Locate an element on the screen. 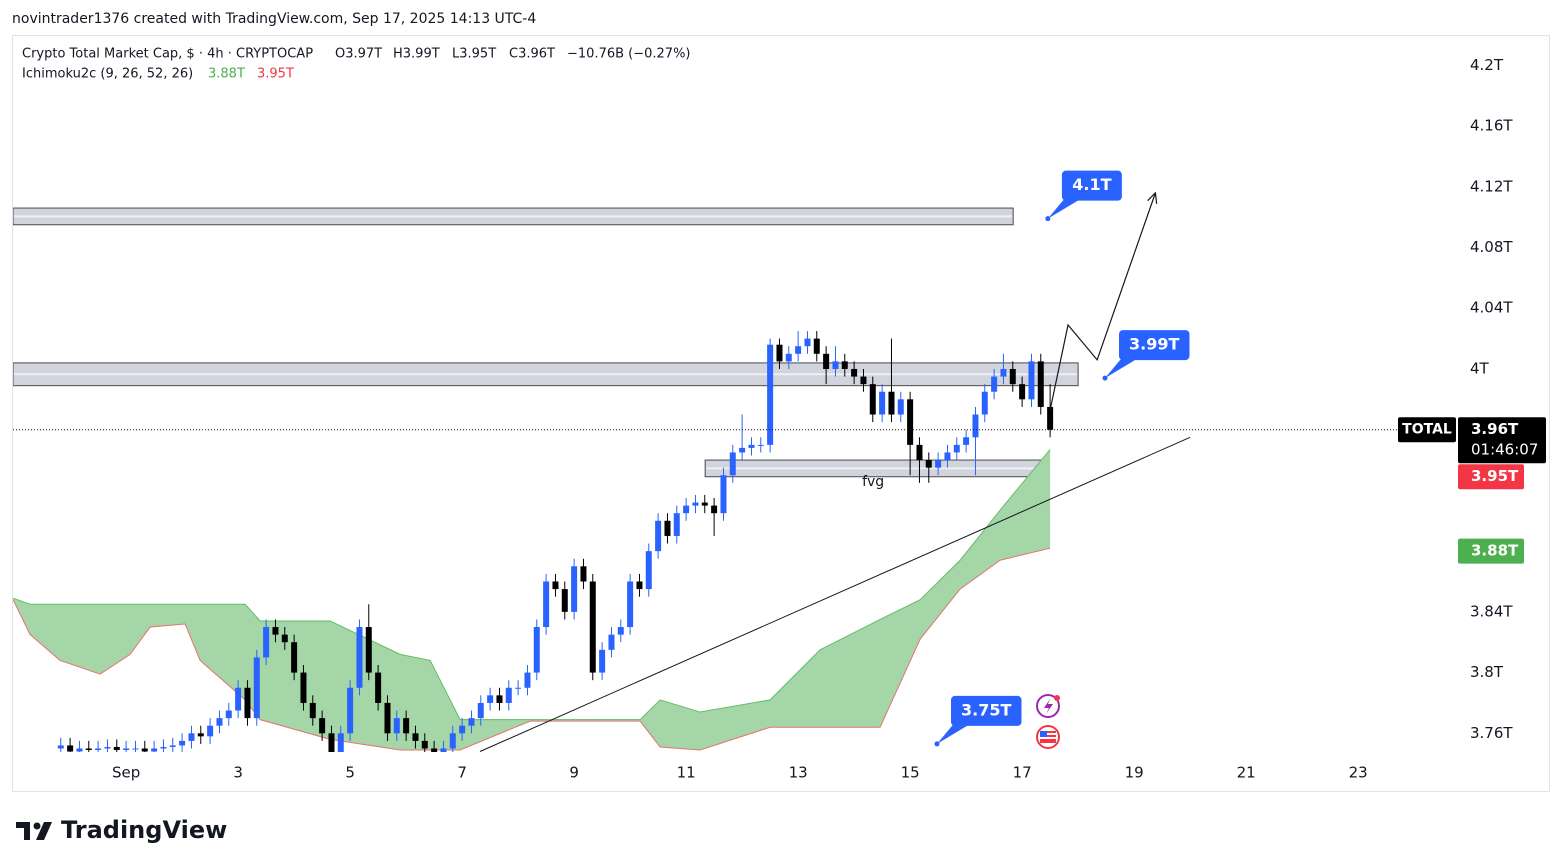  projection-path is located at coordinates (1102, 301).